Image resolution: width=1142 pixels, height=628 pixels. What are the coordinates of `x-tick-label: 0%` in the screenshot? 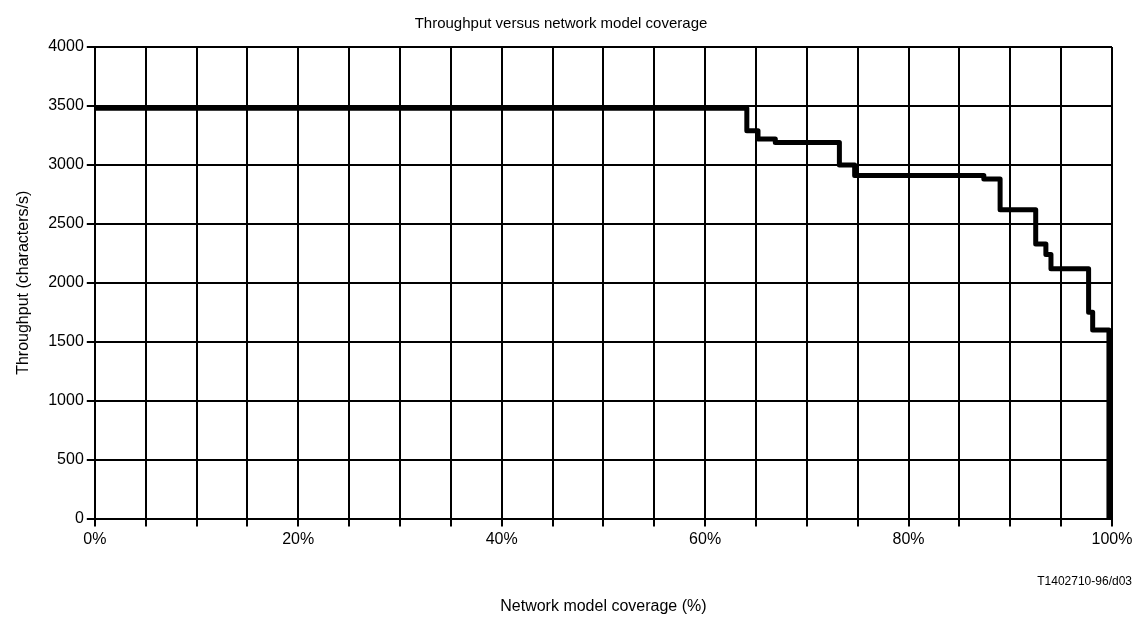 It's located at (95, 538).